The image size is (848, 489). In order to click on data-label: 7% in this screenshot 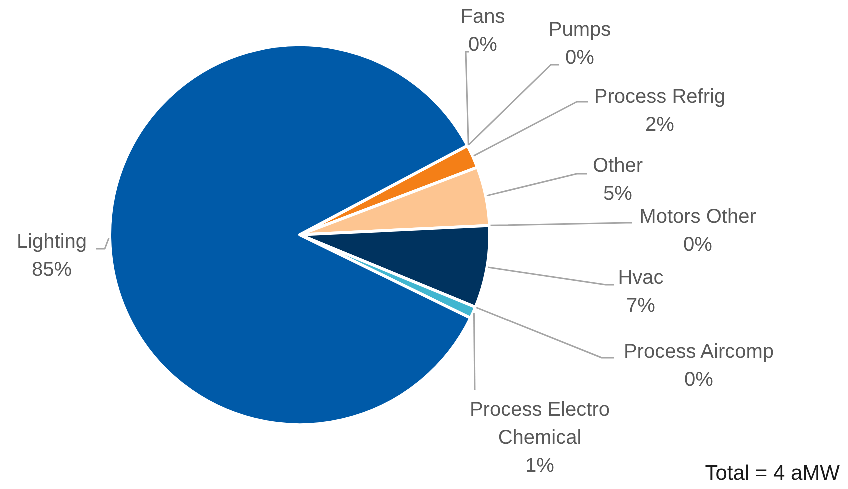, I will do `click(641, 306)`.